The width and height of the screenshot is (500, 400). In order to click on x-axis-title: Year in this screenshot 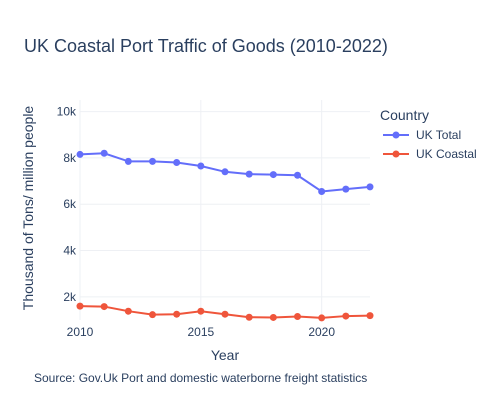, I will do `click(225, 355)`.